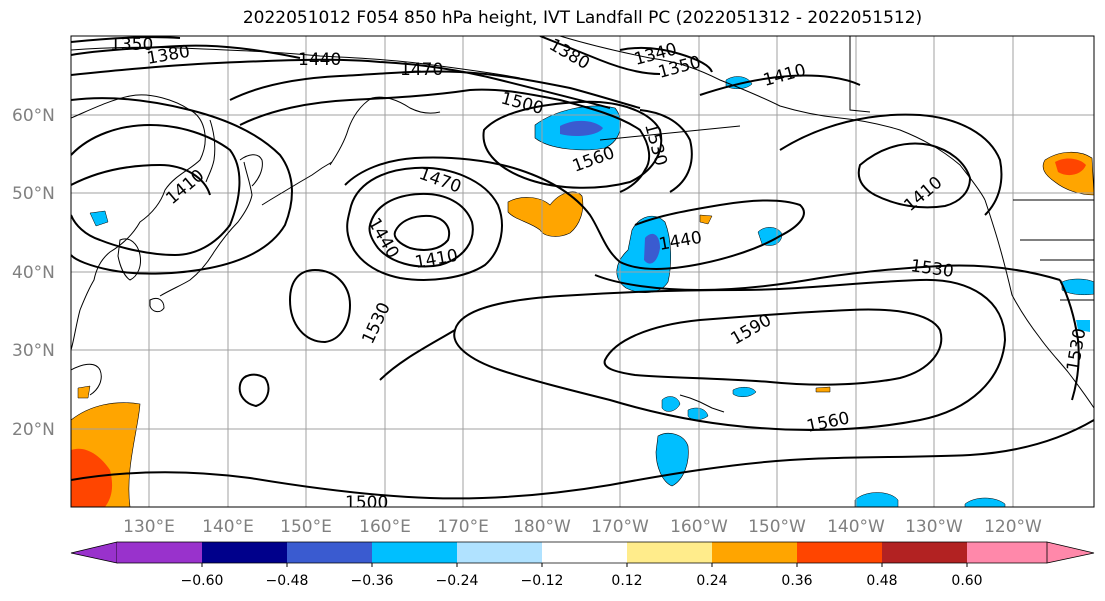  I want to click on contour-1560-ring, so click(730, 354).